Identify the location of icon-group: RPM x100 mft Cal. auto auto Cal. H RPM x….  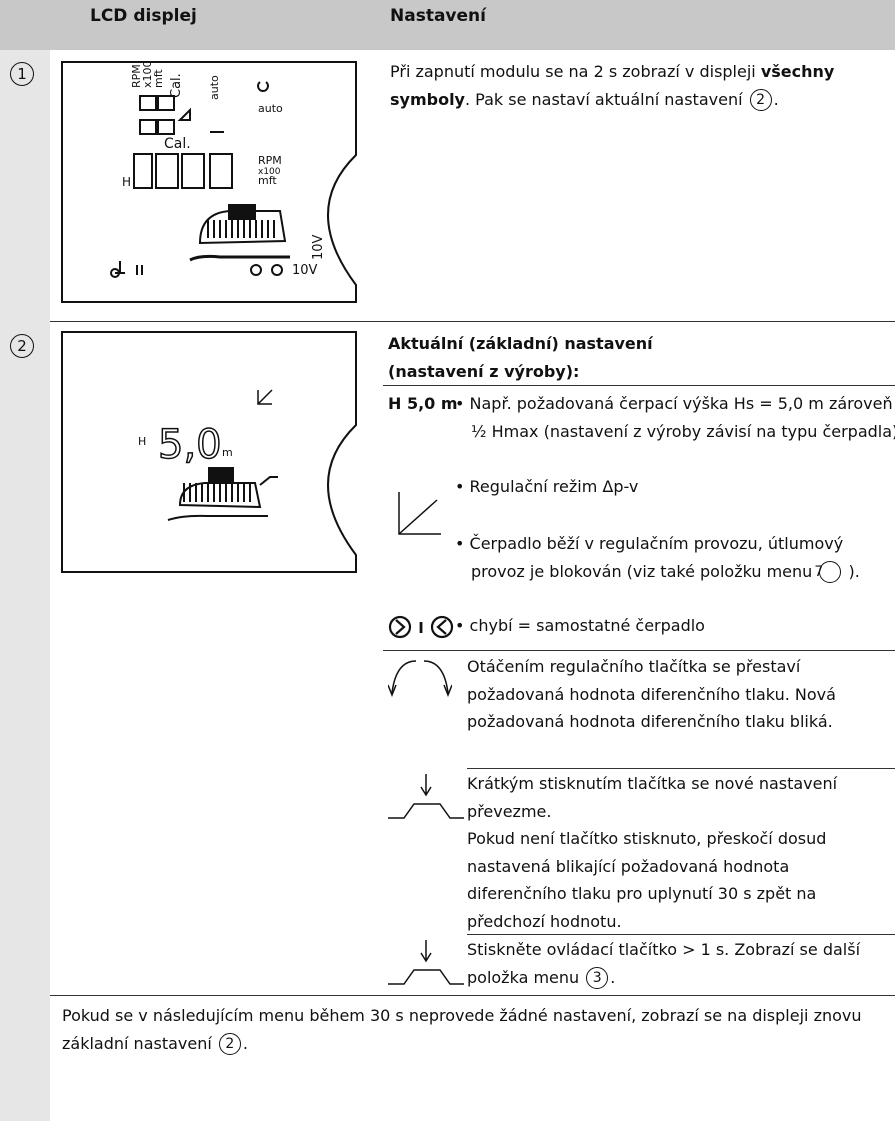
(224, 169).